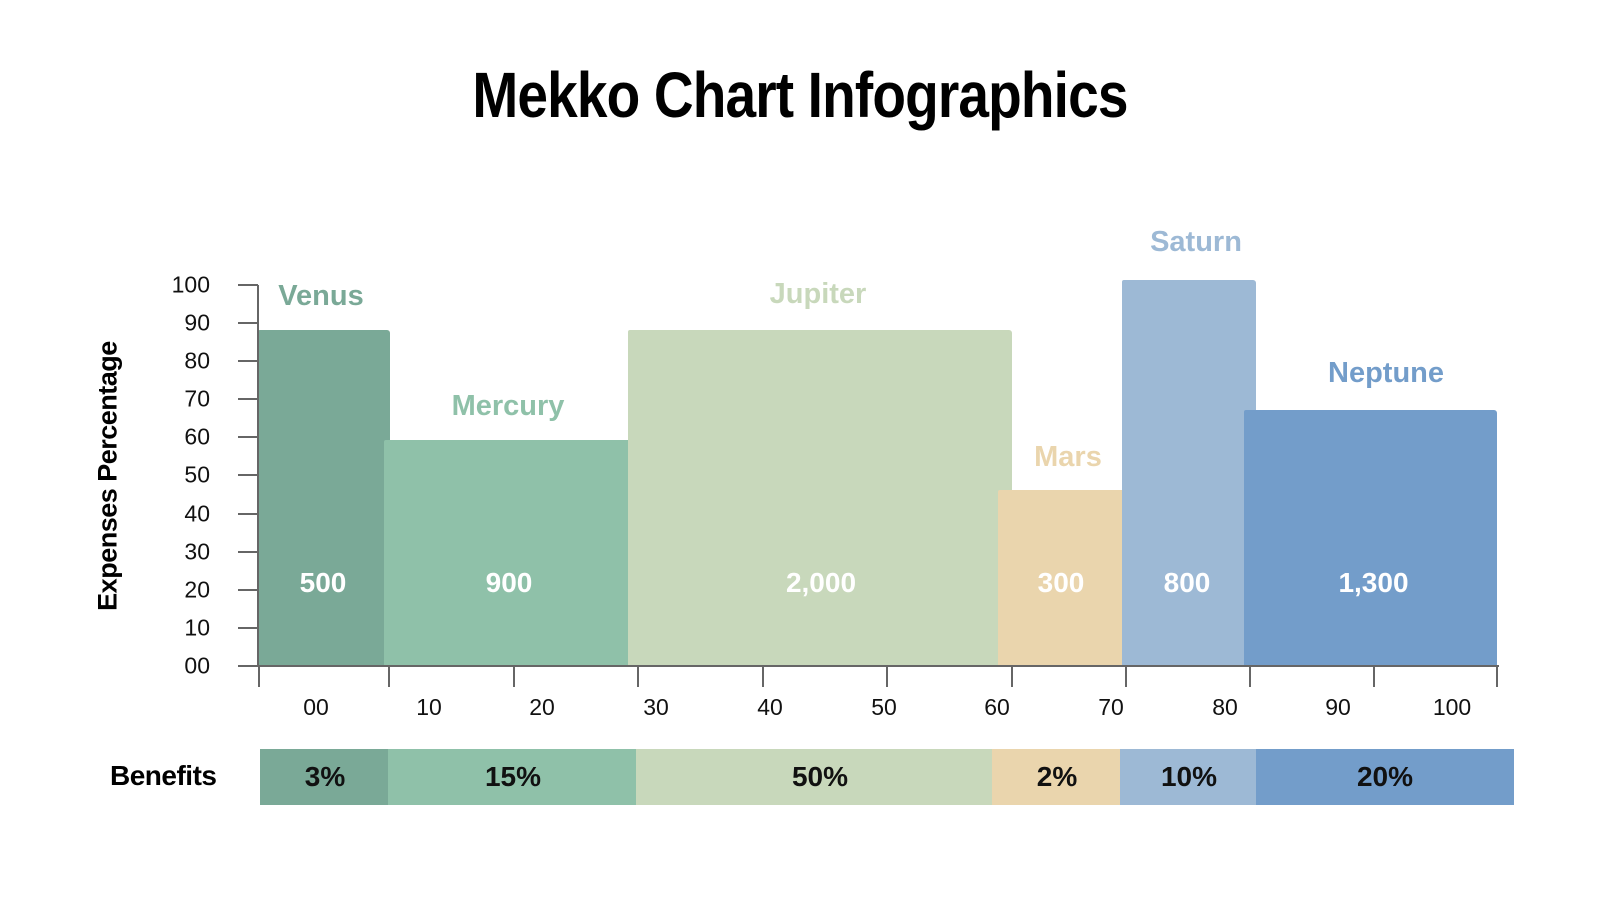 The width and height of the screenshot is (1600, 900). I want to click on bar-label-neptune: Neptune, so click(1386, 373).